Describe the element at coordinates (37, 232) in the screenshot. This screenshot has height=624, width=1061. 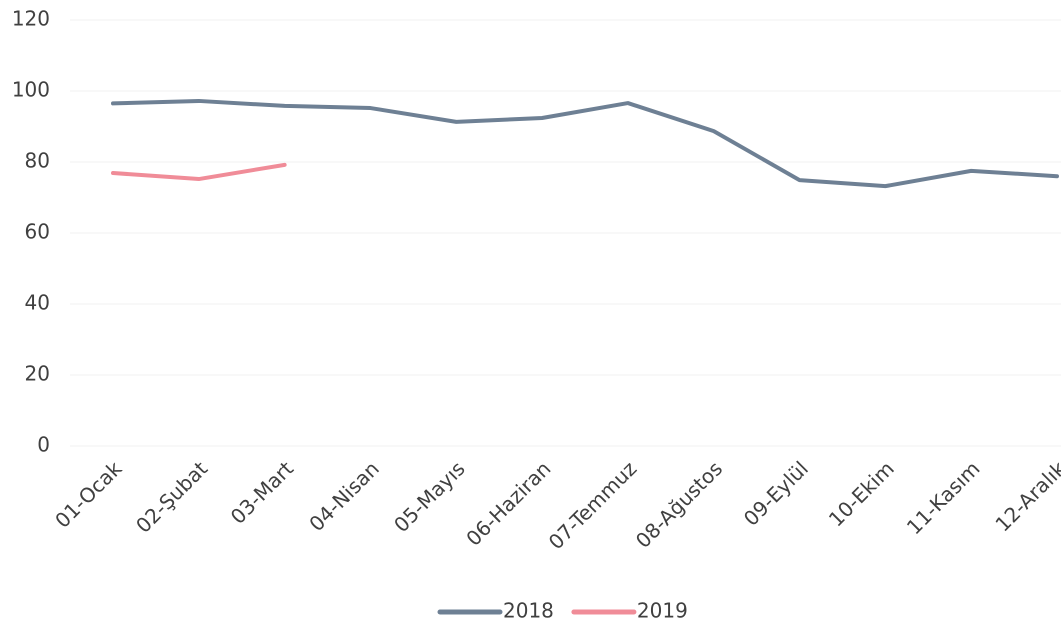
I see `y-tick-label: 60` at that location.